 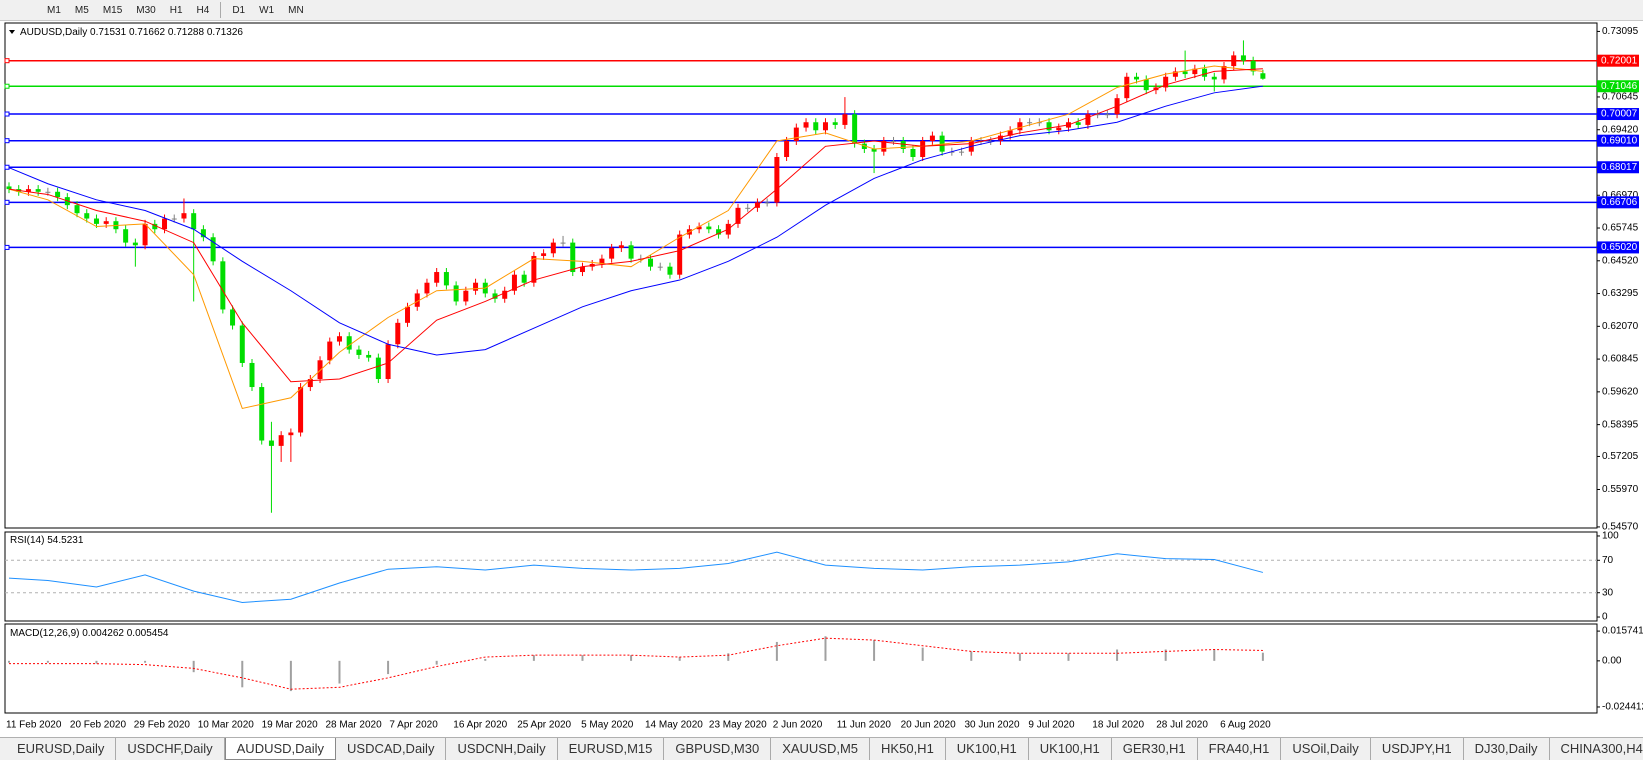 I want to click on timeframe-button: H1, so click(x=176, y=10).